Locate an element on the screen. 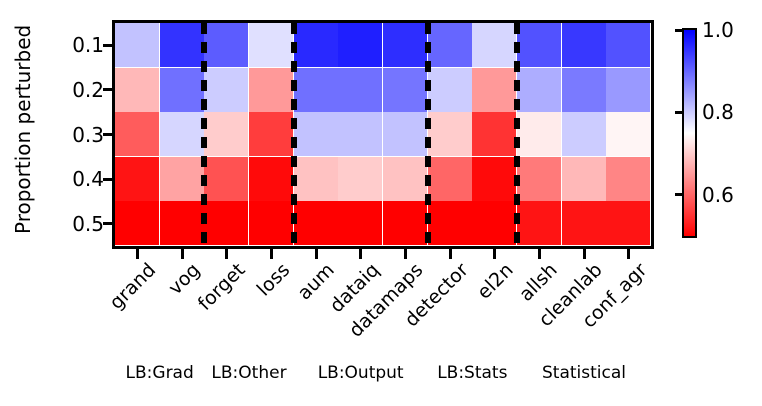 This screenshot has height=406, width=762. colorbar-tick-label: 0.6 is located at coordinates (718, 194).